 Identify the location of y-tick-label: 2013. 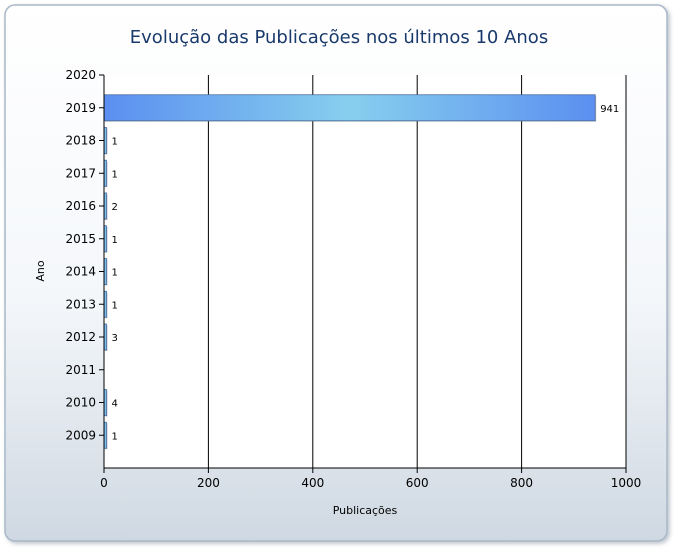
(80, 304).